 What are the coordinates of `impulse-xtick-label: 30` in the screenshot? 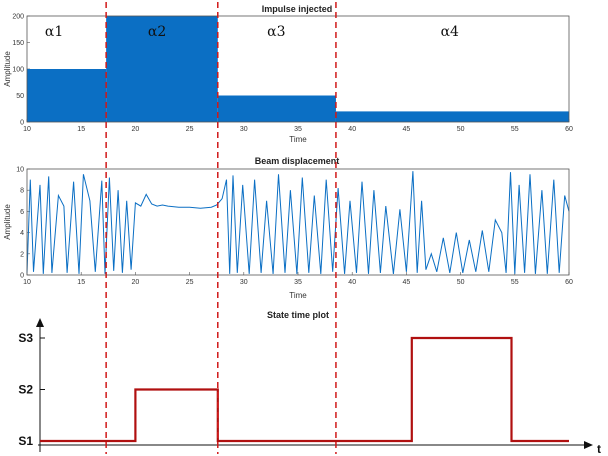 It's located at (244, 129).